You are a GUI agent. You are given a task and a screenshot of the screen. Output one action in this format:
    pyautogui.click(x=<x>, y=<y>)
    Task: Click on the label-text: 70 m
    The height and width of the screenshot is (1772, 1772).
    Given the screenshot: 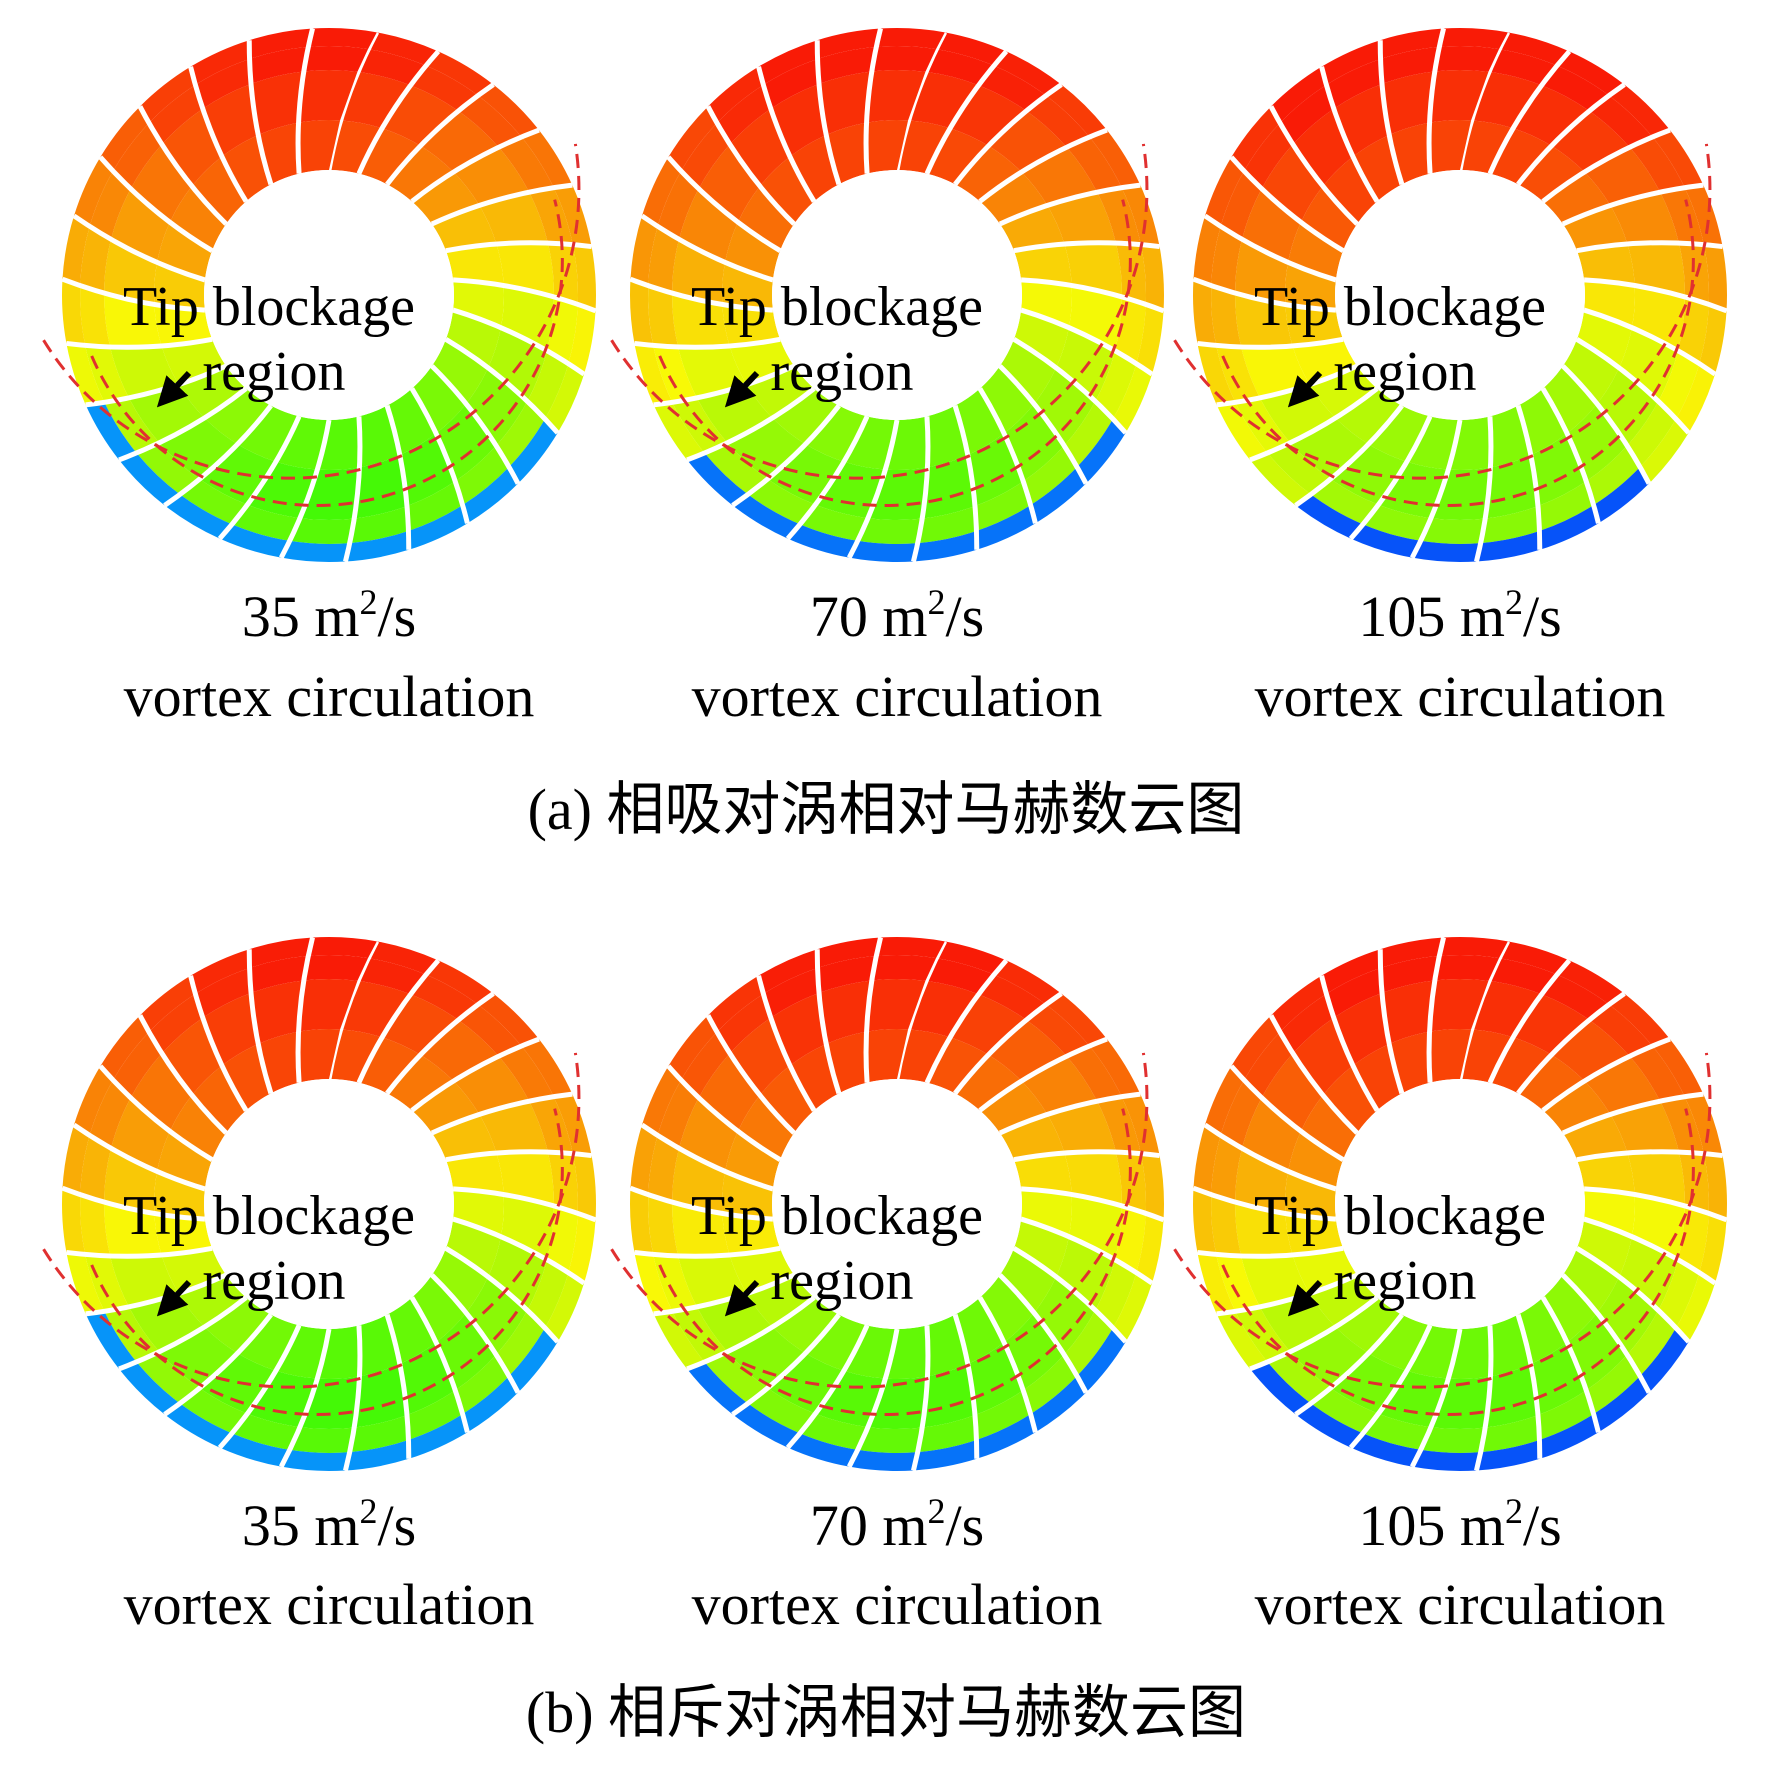 What is the action you would take?
    pyautogui.click(x=869, y=1525)
    